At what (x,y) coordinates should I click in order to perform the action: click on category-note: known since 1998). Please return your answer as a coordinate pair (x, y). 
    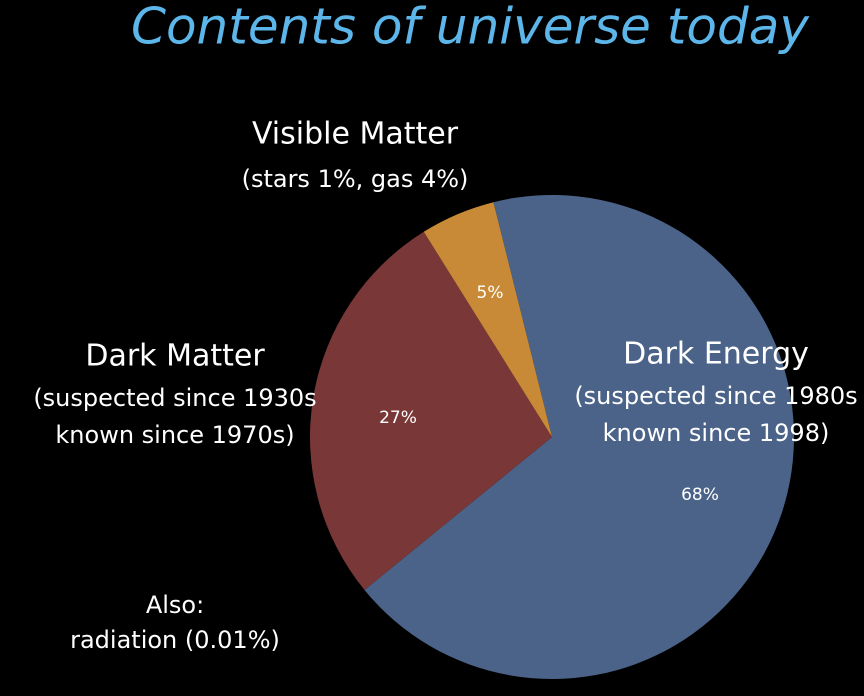
    Looking at the image, I should click on (716, 433).